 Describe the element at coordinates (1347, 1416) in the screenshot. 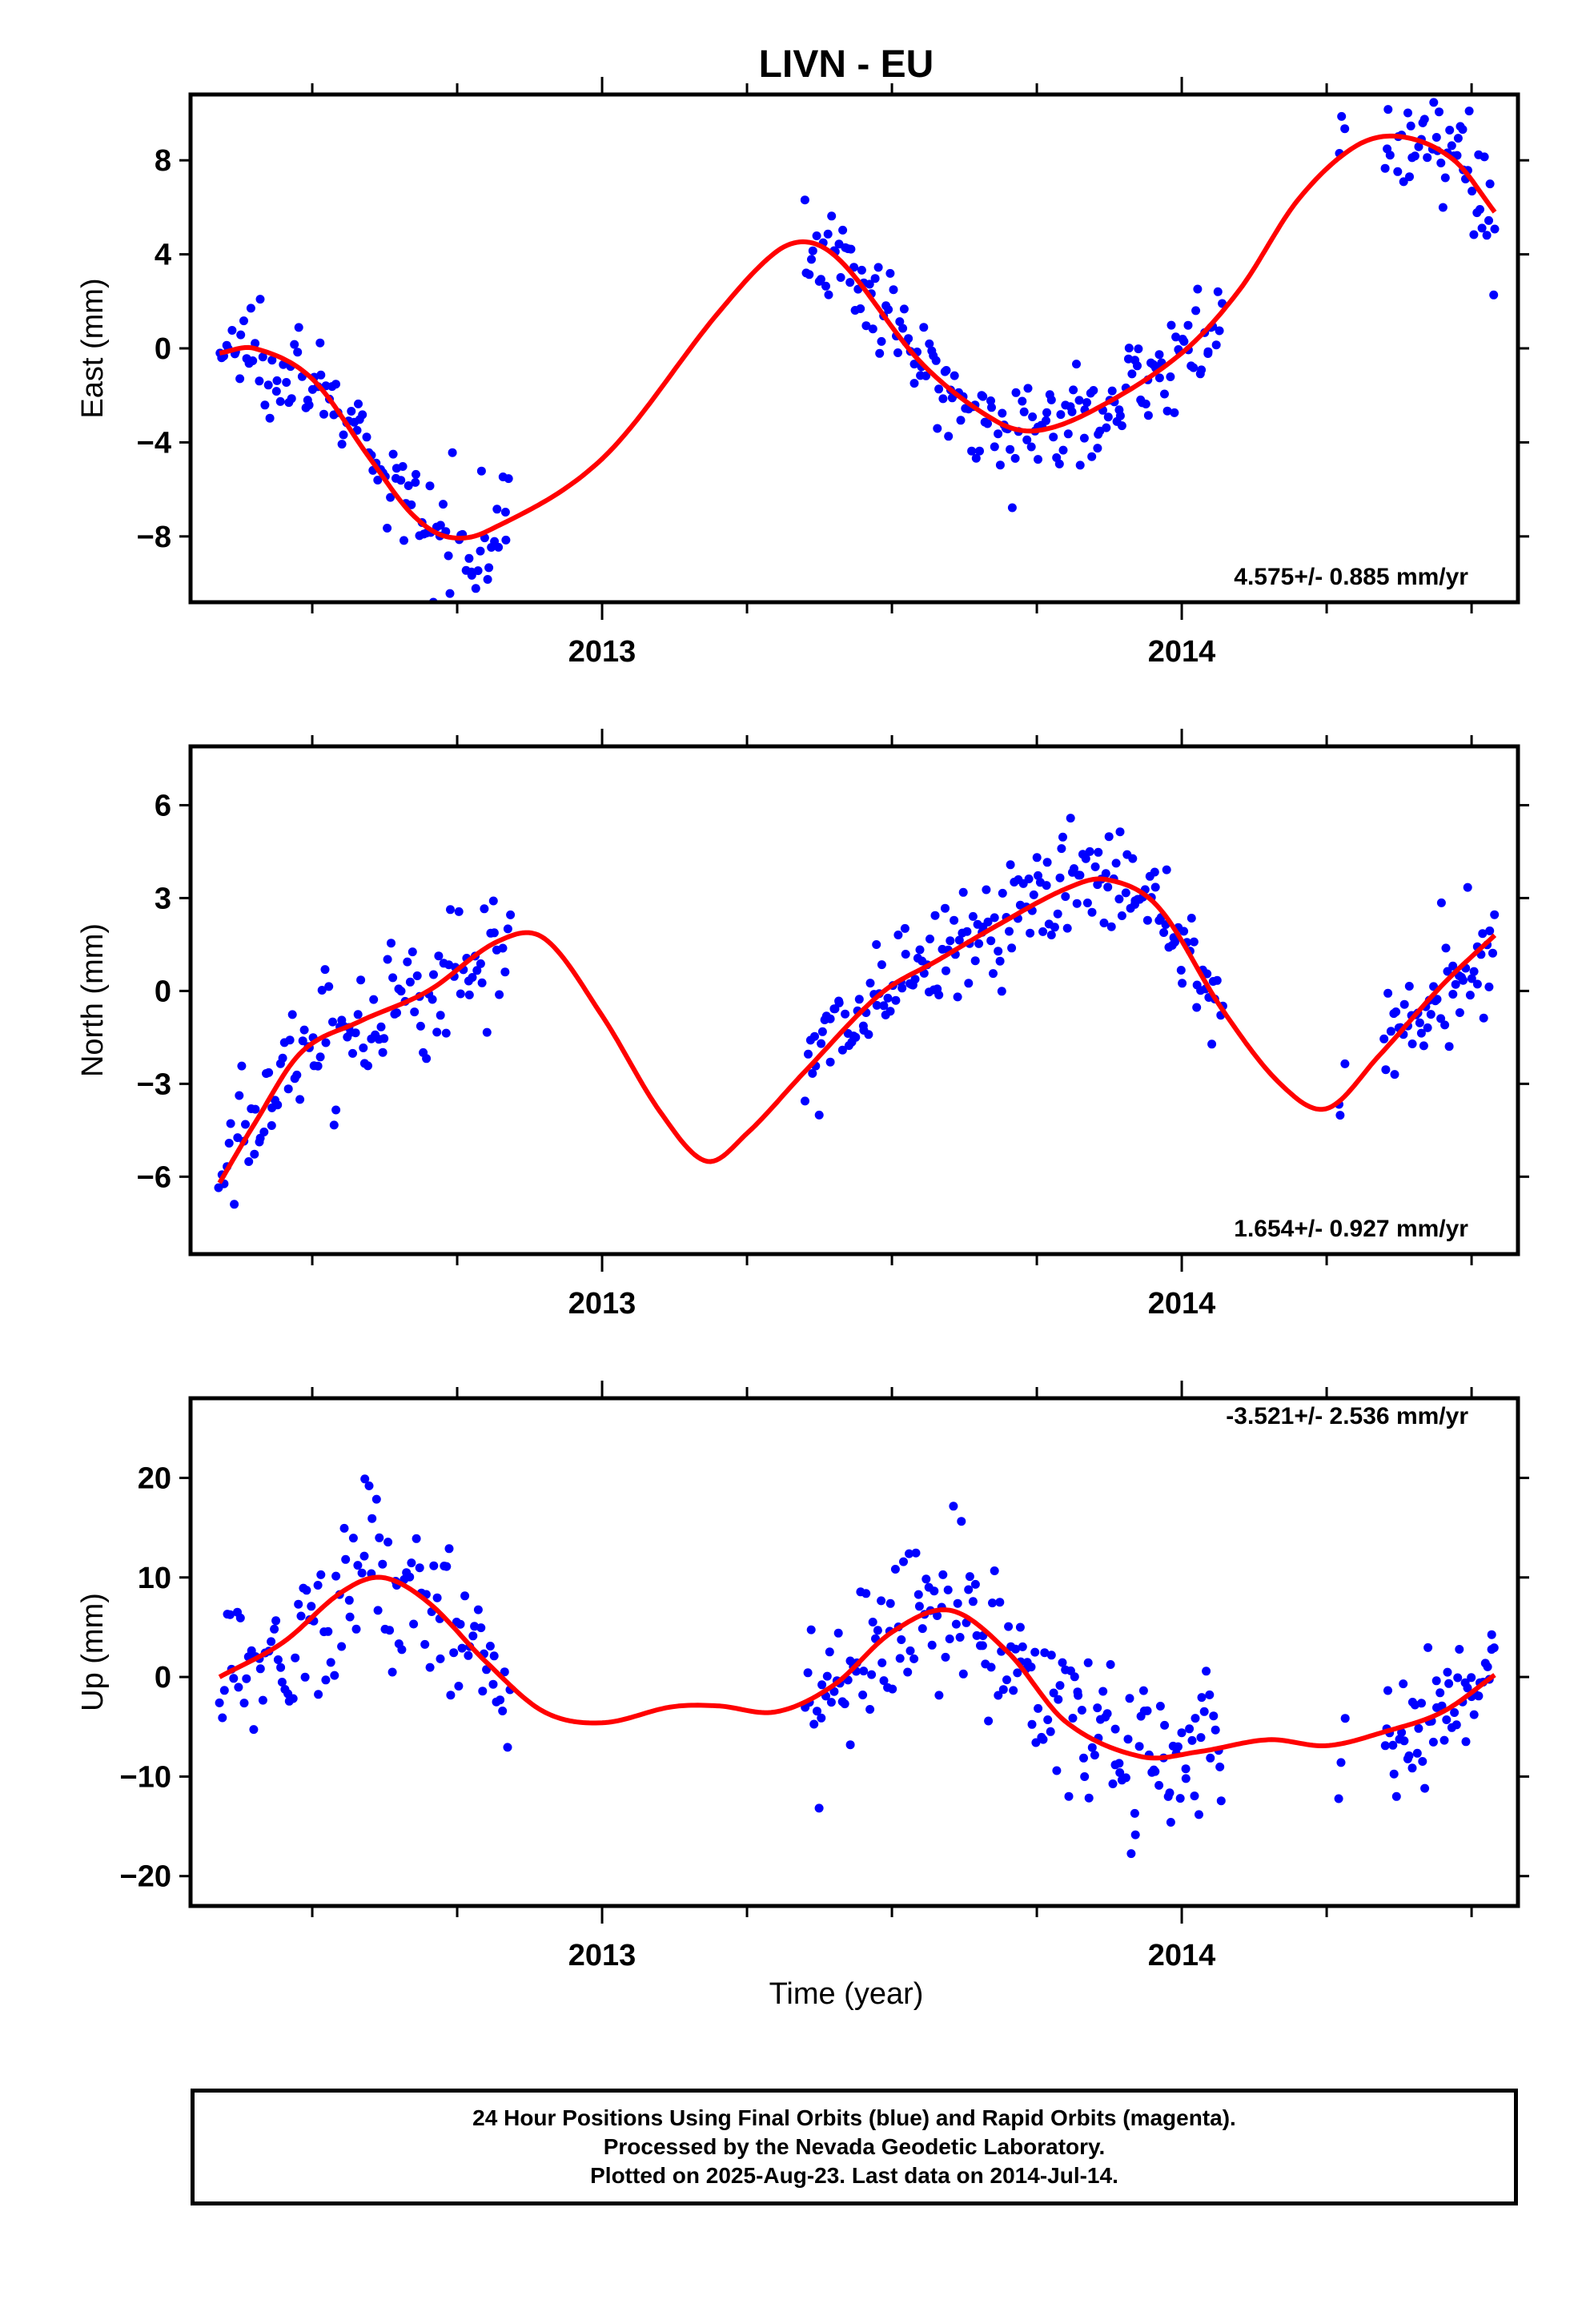

I see `up-rate-label: -3.521+/- 2.536 mm/yr` at that location.